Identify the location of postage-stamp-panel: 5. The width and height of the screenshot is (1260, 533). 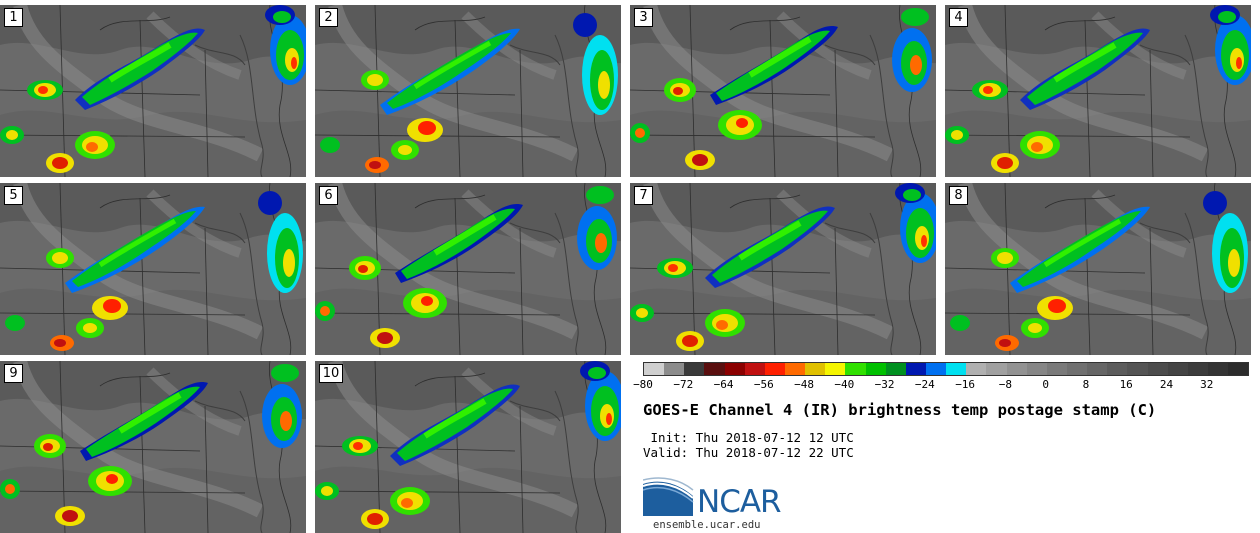
(153, 269).